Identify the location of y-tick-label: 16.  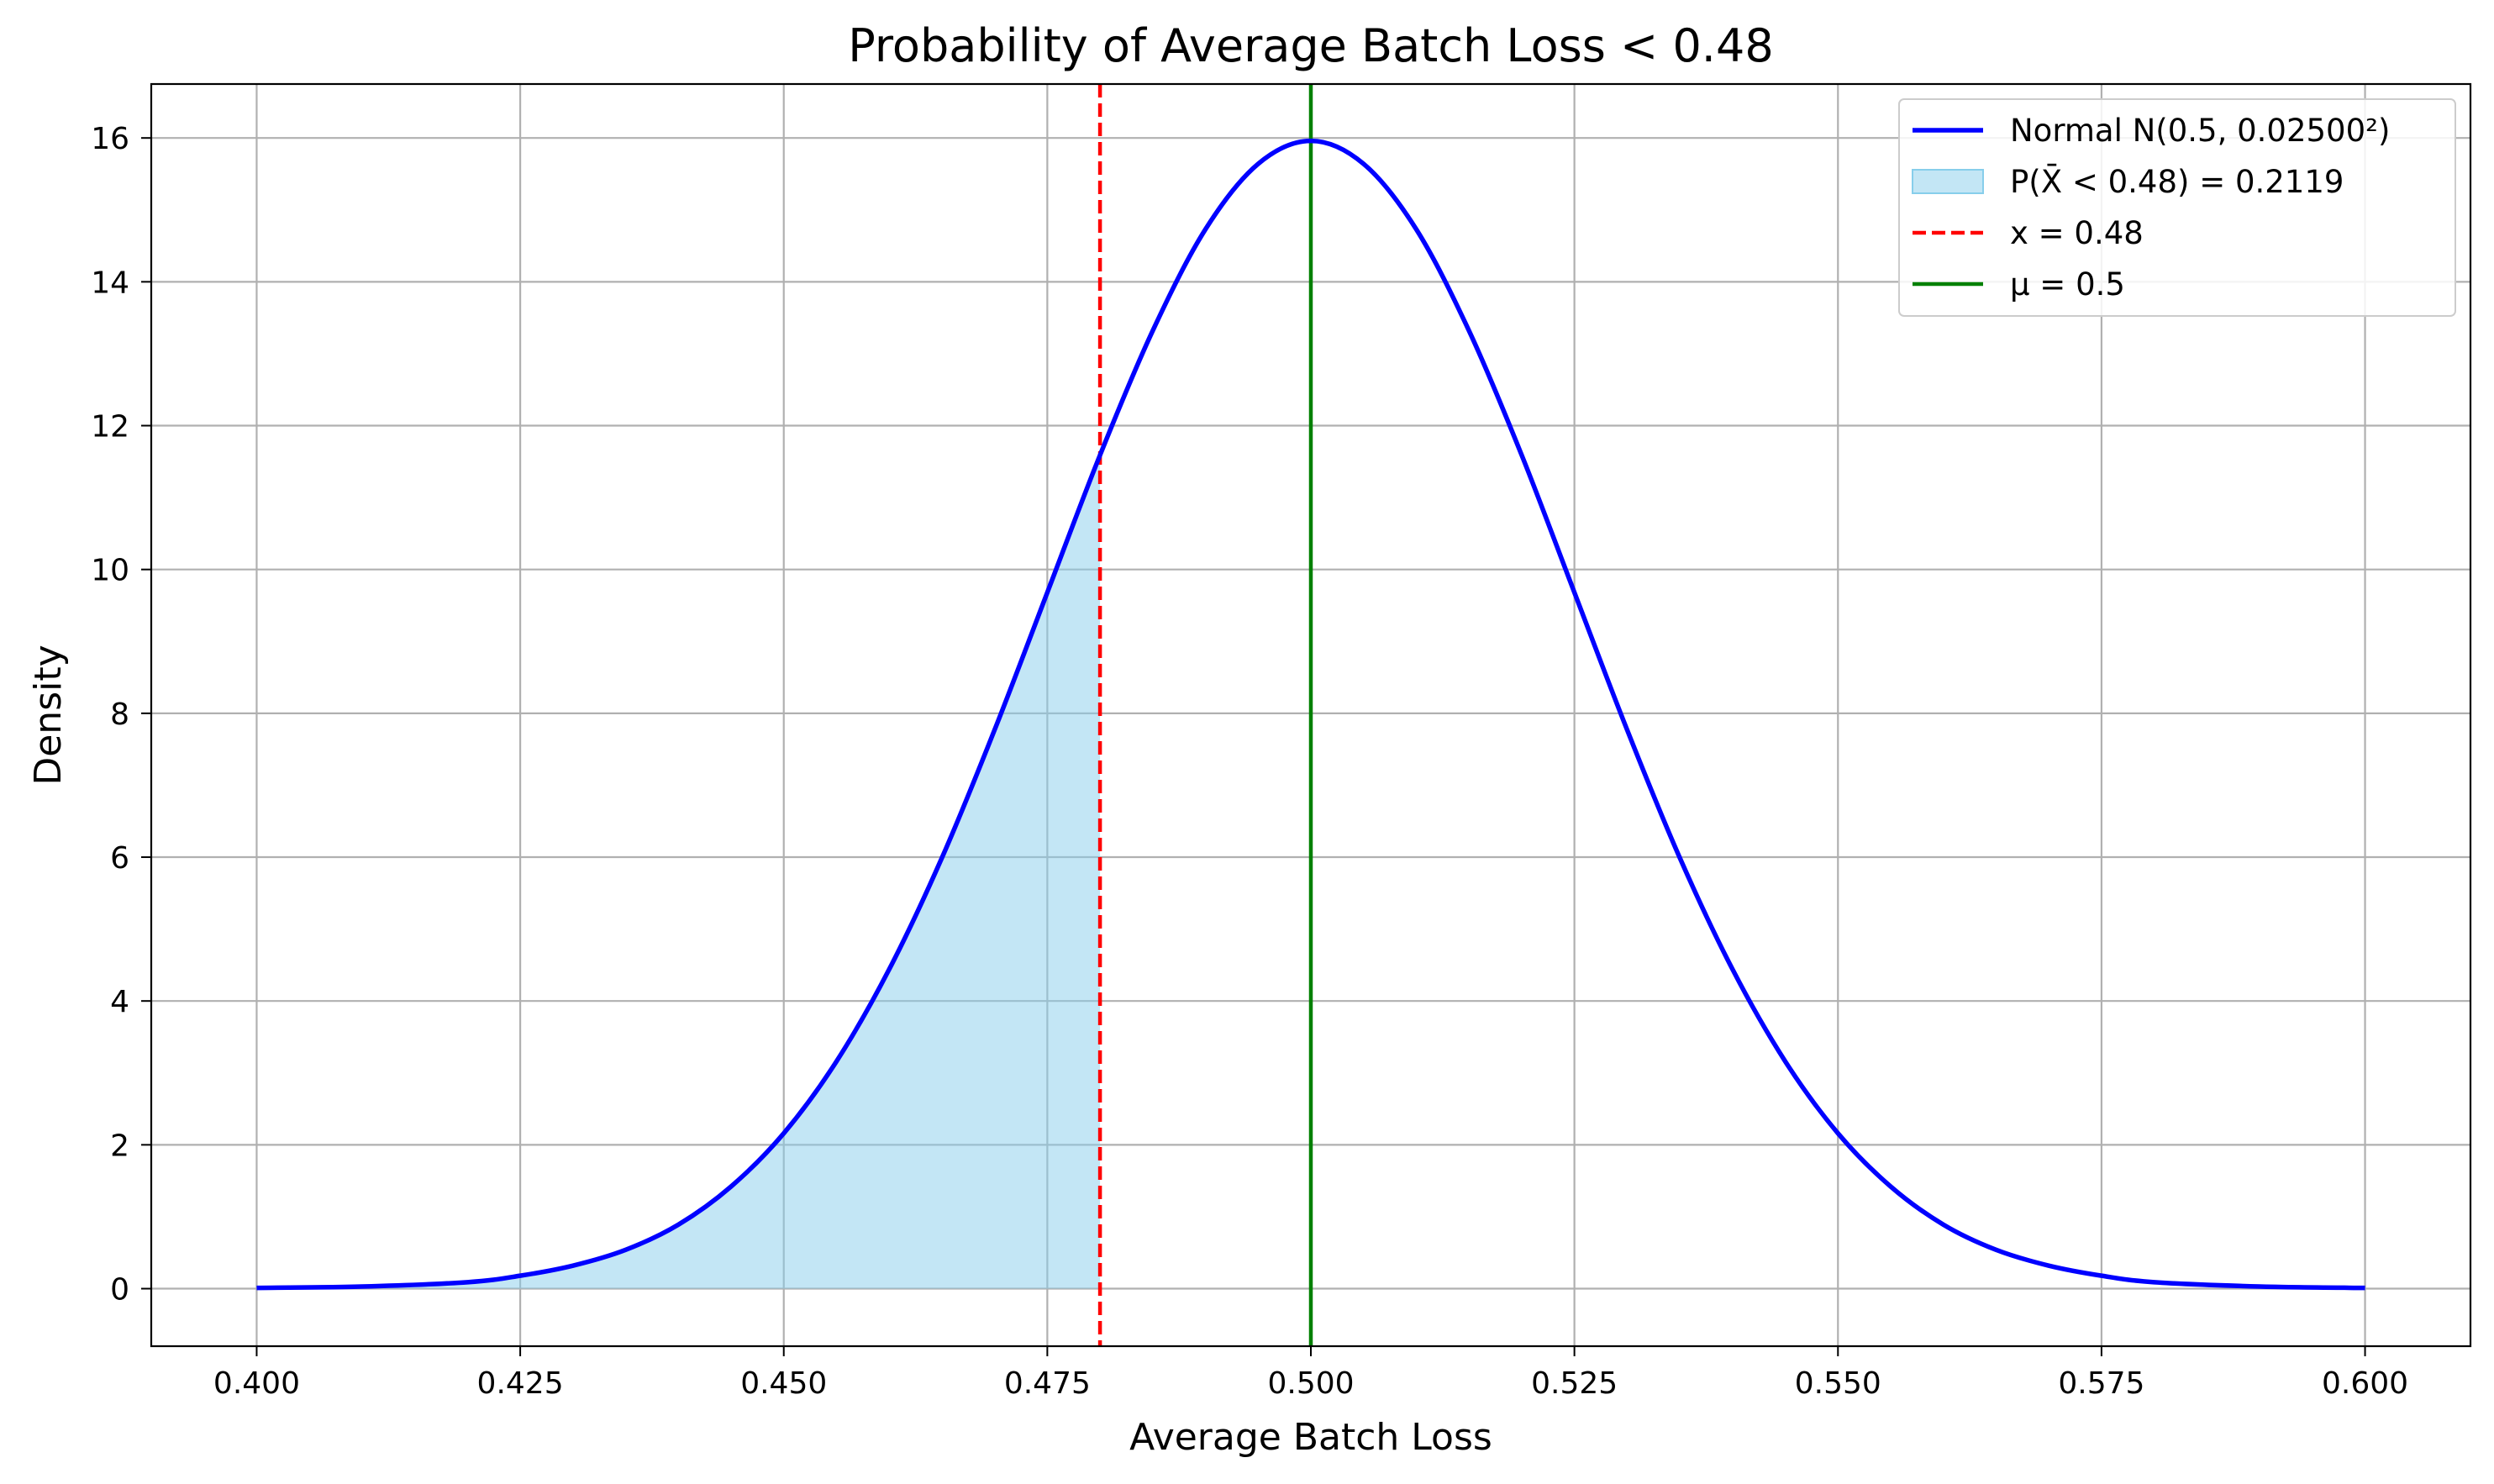
(110, 139).